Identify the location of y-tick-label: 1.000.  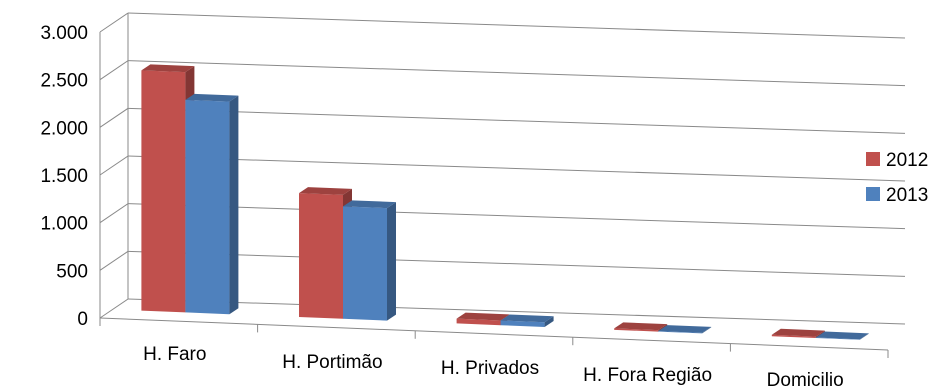
(64, 224).